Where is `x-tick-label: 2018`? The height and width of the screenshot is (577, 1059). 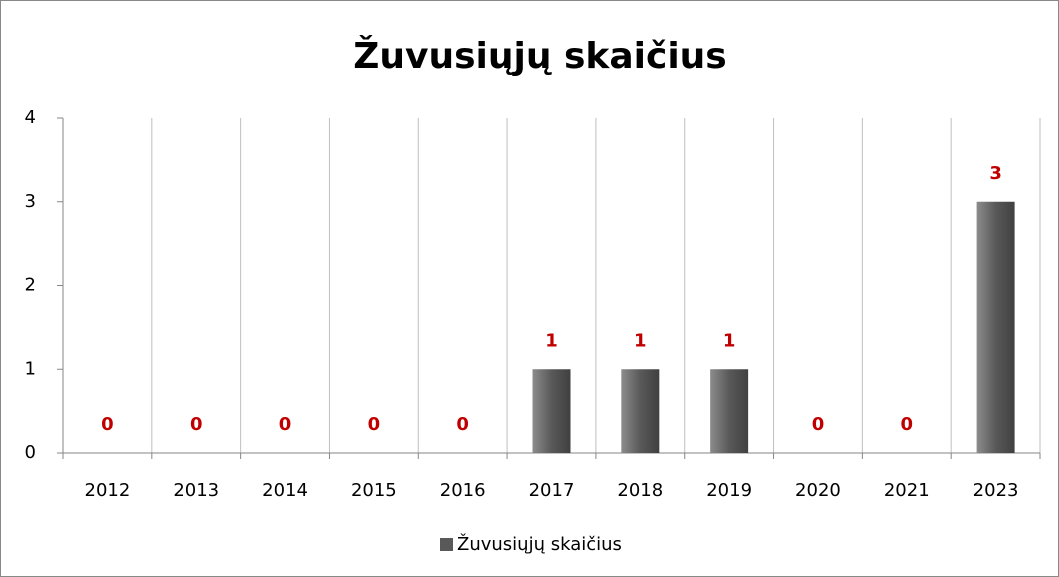
x-tick-label: 2018 is located at coordinates (640, 490).